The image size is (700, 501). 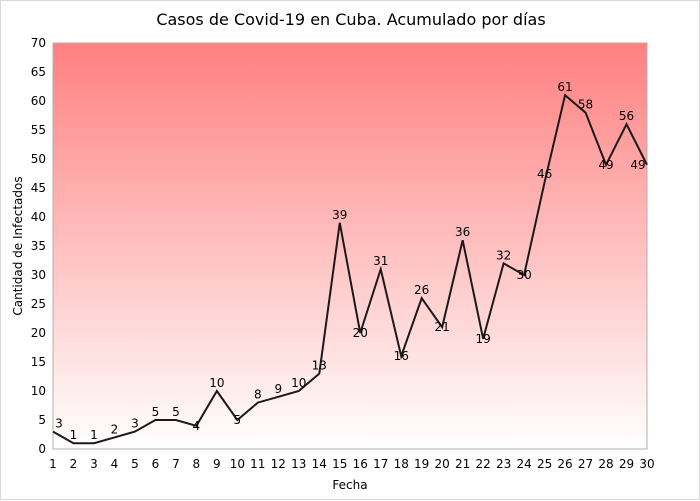 What do you see at coordinates (176, 464) in the screenshot?
I see `x-tick-label: 7` at bounding box center [176, 464].